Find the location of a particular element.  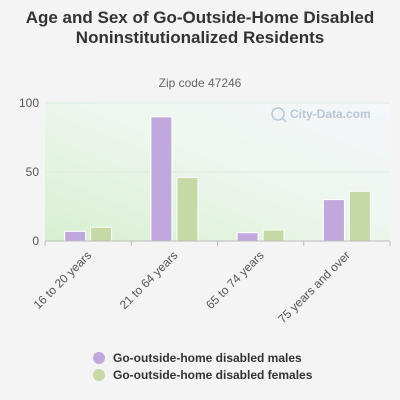

x-tick-label: 16 to 20 years is located at coordinates (63, 280).